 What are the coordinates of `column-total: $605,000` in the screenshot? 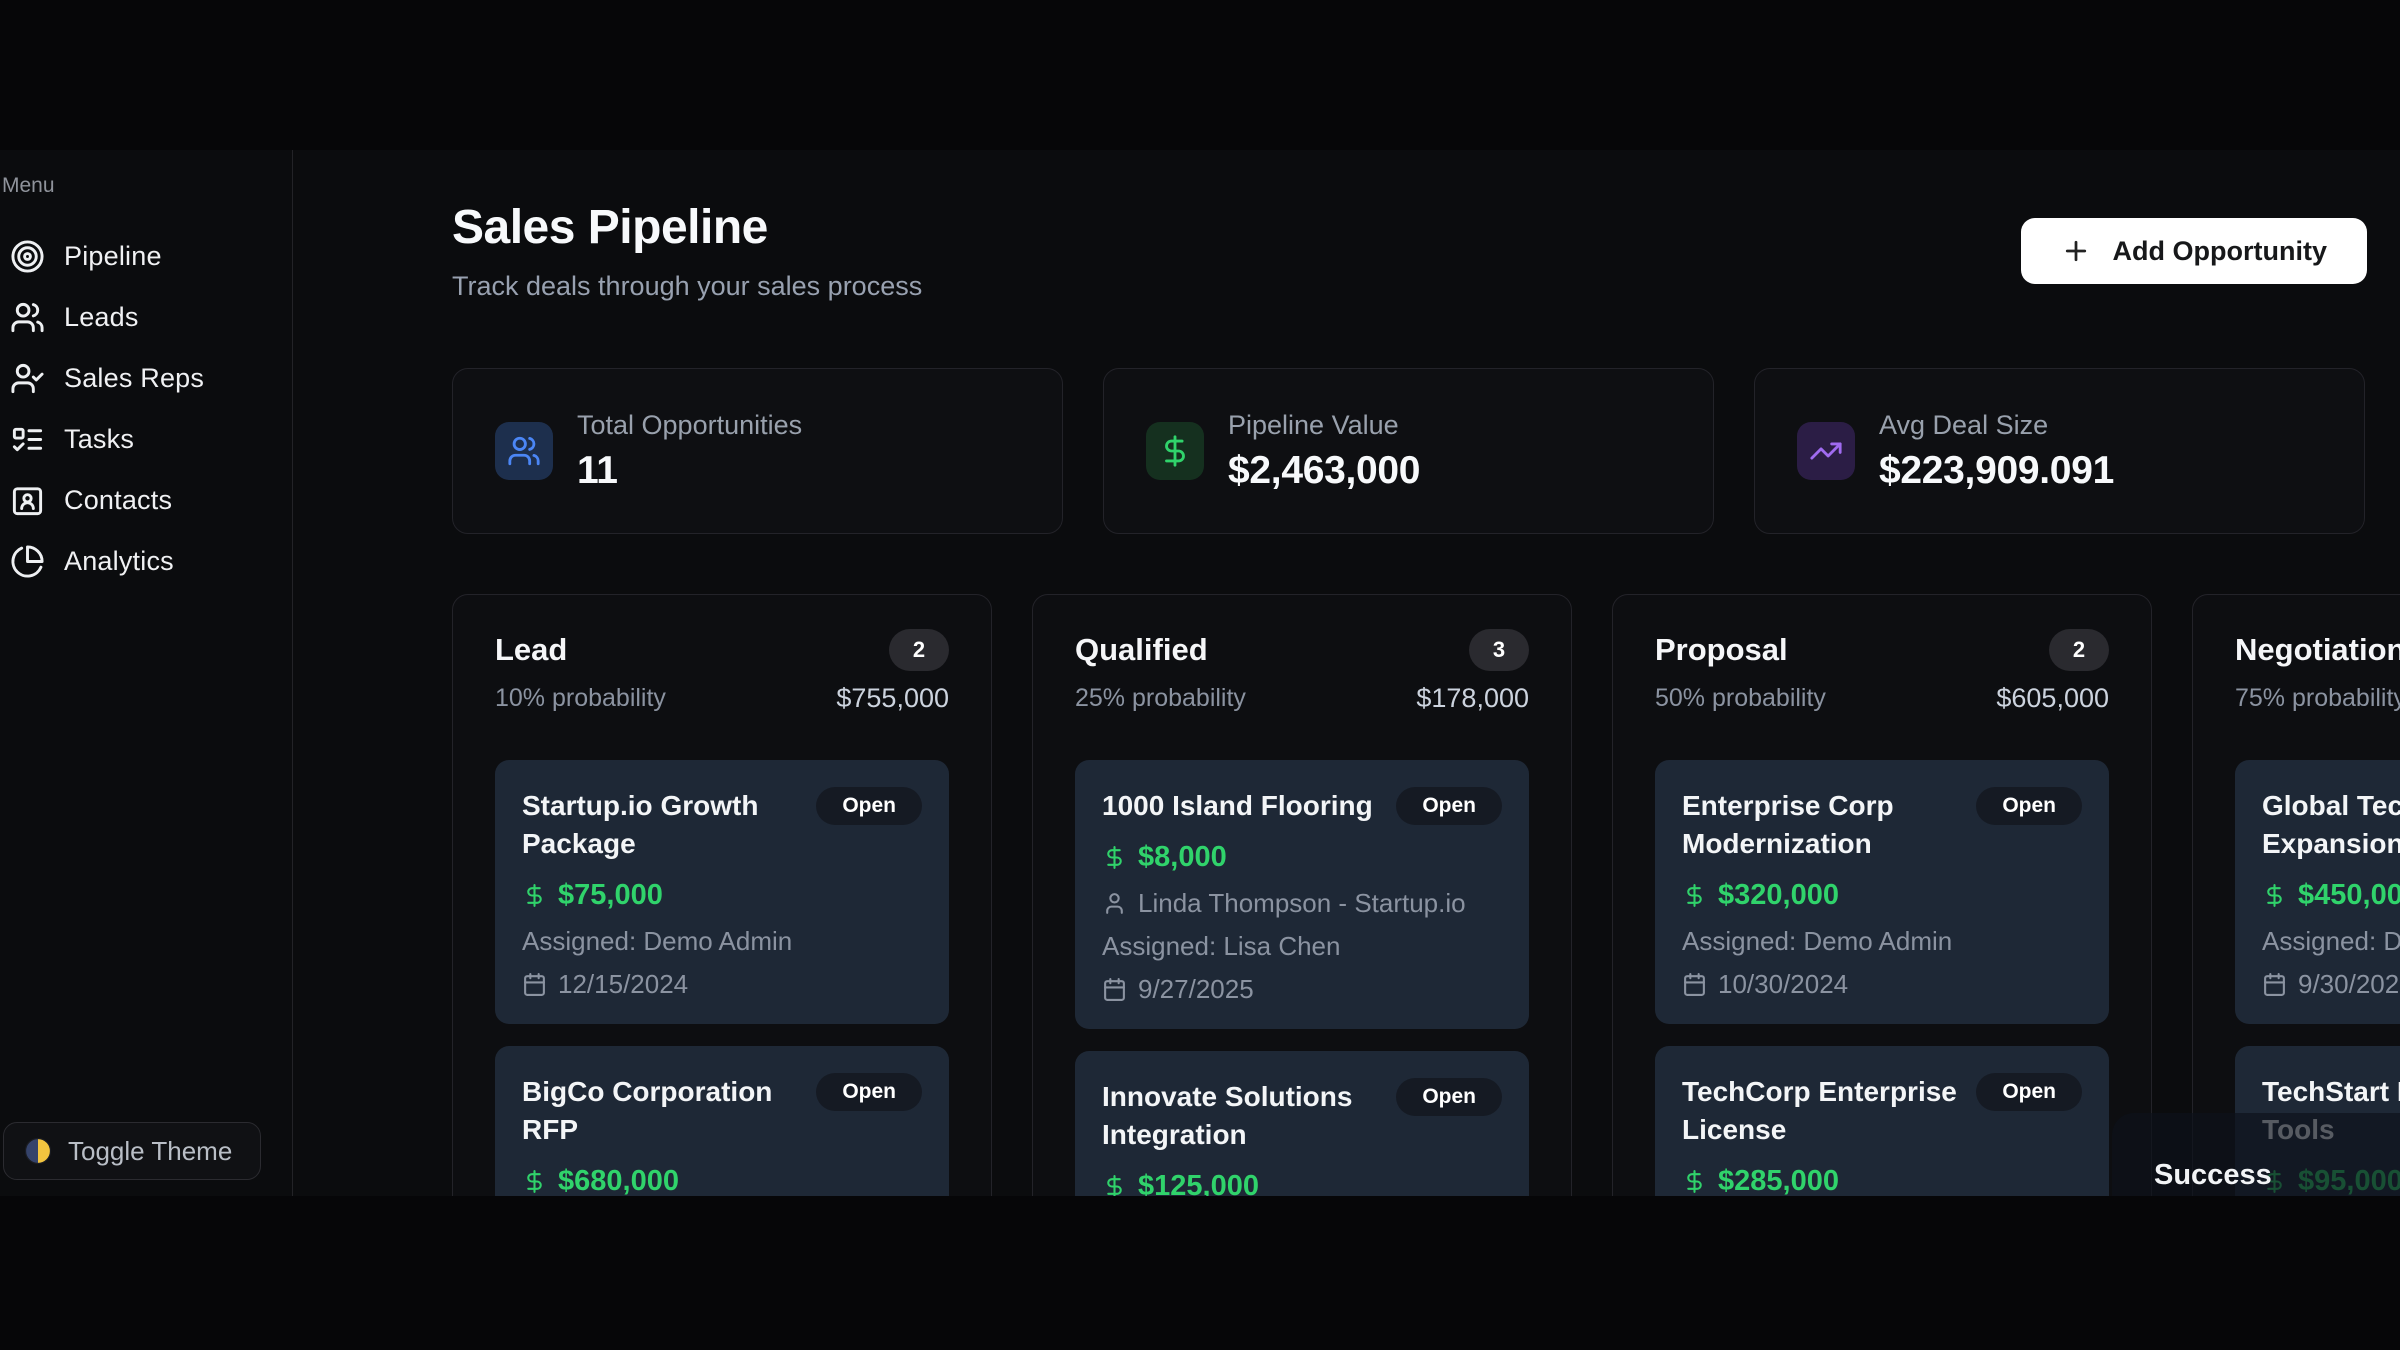 It's located at (2052, 698).